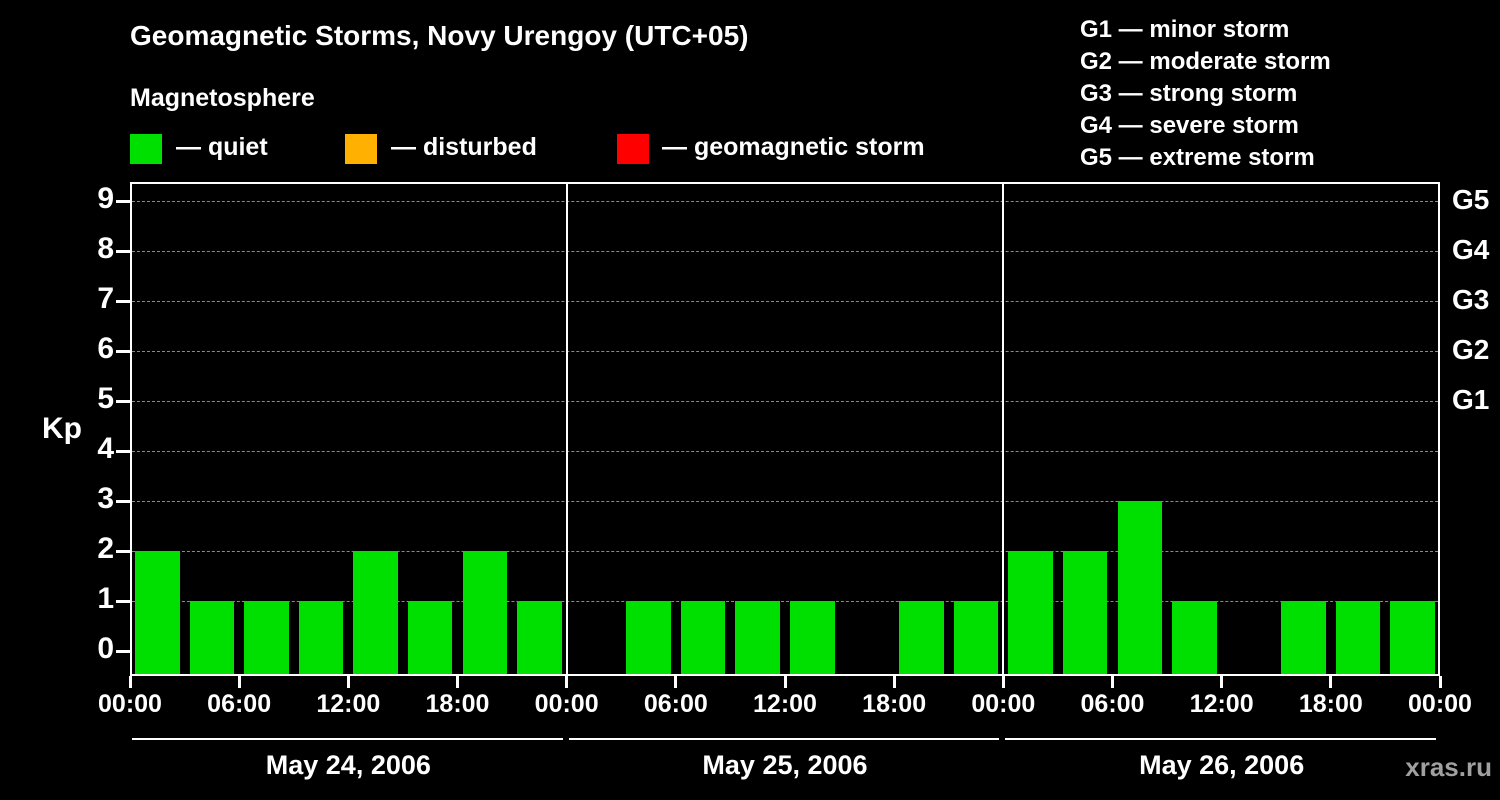 Image resolution: width=1500 pixels, height=800 pixels. Describe the element at coordinates (1189, 125) in the screenshot. I see `g4-legend-line: G4 — severe storm` at that location.